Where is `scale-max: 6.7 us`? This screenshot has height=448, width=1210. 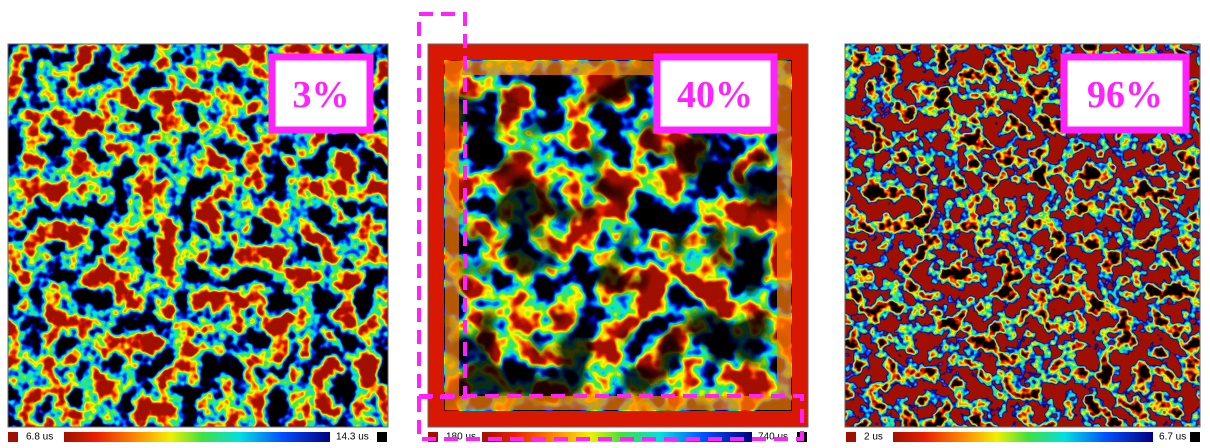 scale-max: 6.7 us is located at coordinates (1172, 437).